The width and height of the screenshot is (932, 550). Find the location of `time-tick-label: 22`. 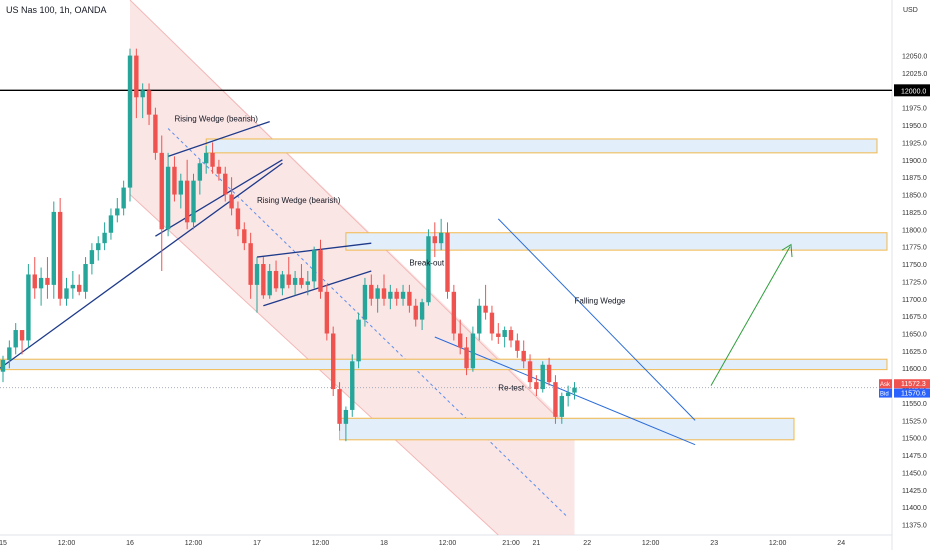

time-tick-label: 22 is located at coordinates (587, 543).